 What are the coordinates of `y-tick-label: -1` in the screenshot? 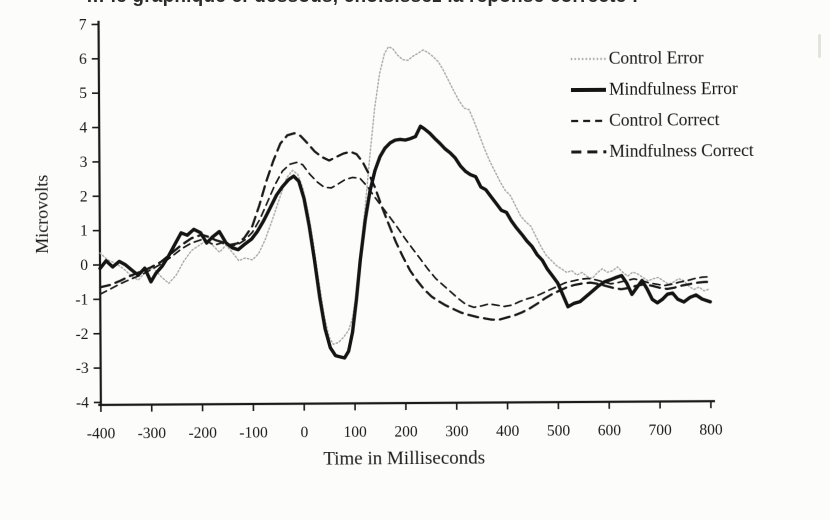 It's located at (81, 299).